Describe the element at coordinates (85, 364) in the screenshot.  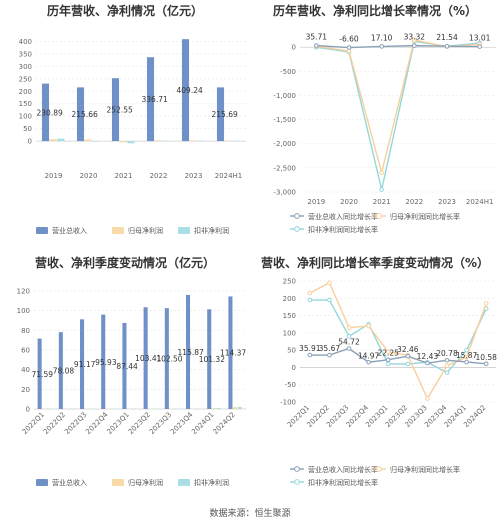
I see `data-label: 91.17` at that location.